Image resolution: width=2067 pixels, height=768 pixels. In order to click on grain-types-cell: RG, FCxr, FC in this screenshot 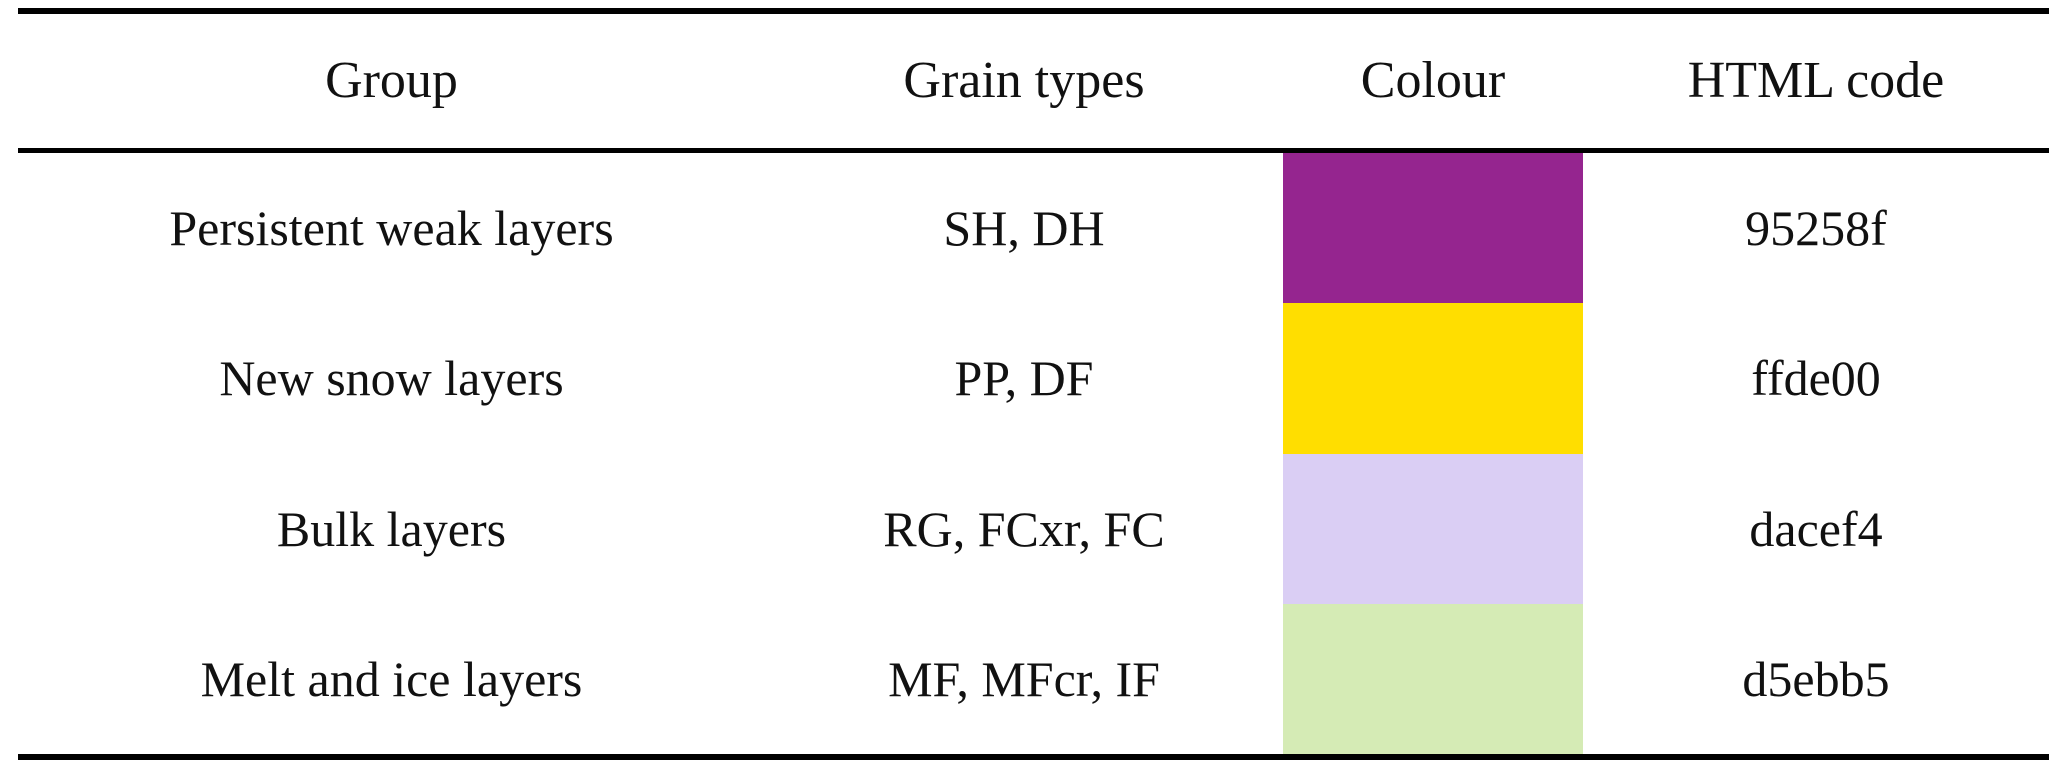, I will do `click(1024, 528)`.